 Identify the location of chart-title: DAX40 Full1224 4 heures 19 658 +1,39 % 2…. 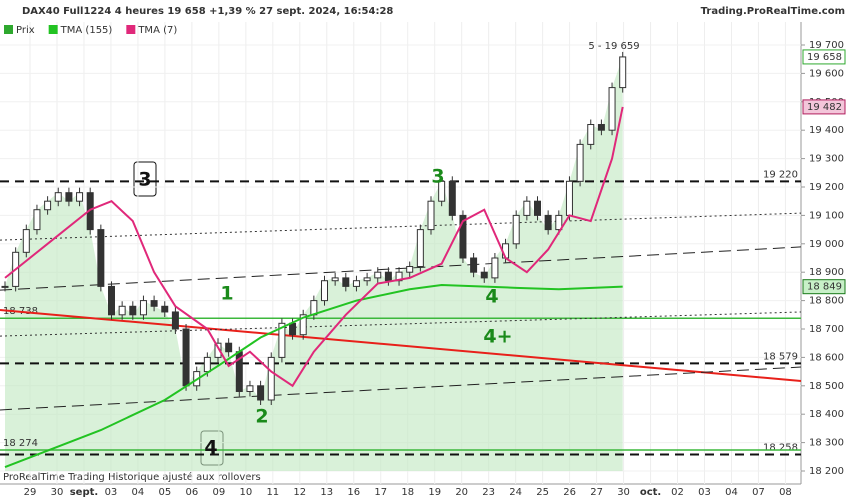
(207, 11).